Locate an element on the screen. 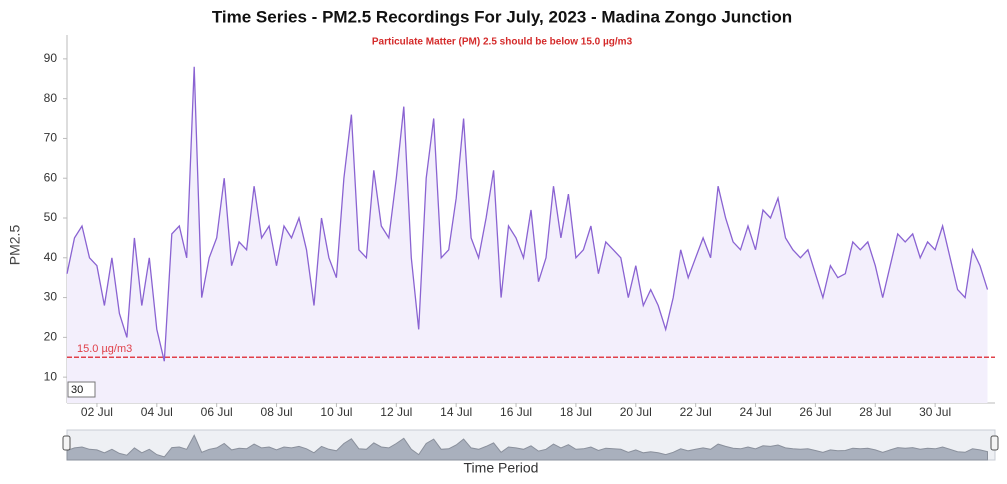 The image size is (1007, 484). x-tick-label: 24 Jul is located at coordinates (756, 412).